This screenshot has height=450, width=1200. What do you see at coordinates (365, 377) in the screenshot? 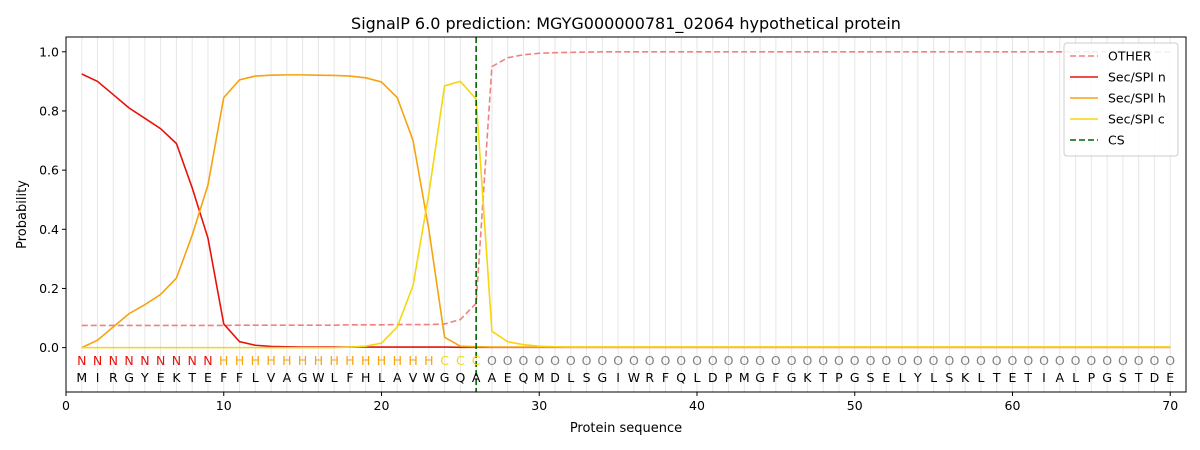
I see `residue-label: H` at bounding box center [365, 377].